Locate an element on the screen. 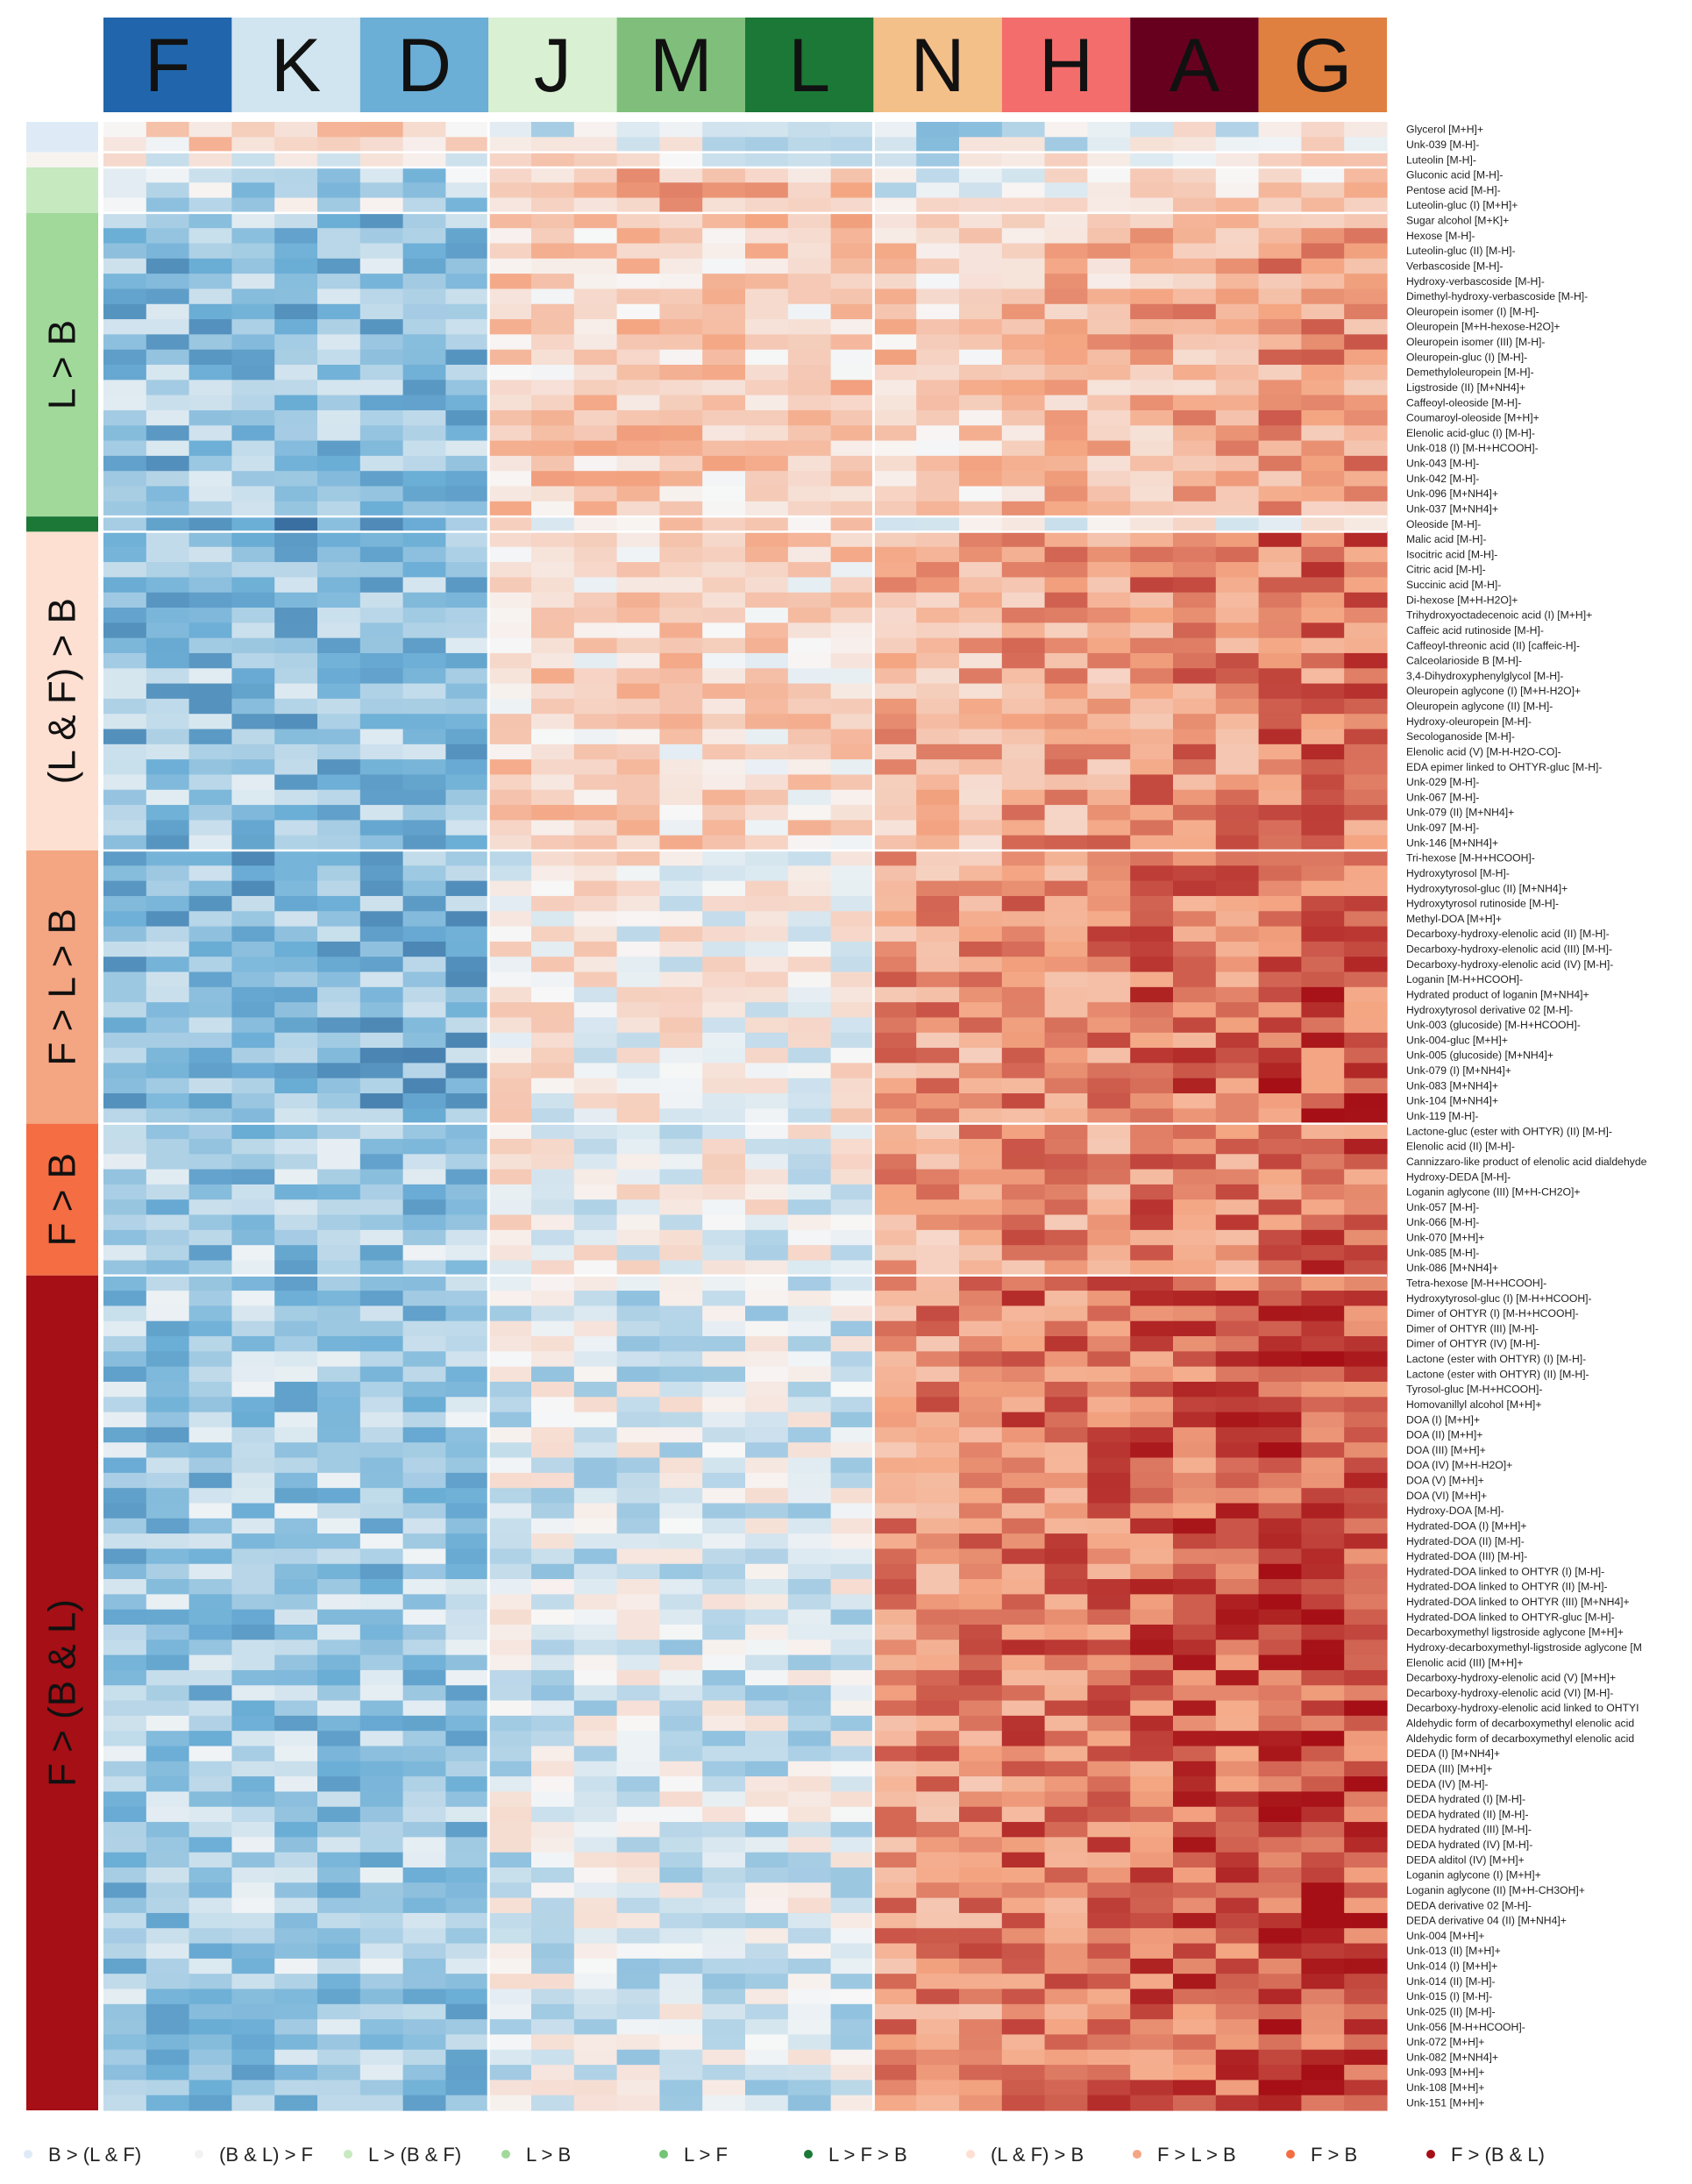  row-label: Unk-104 [M+NH4]+ is located at coordinates (1452, 1101).